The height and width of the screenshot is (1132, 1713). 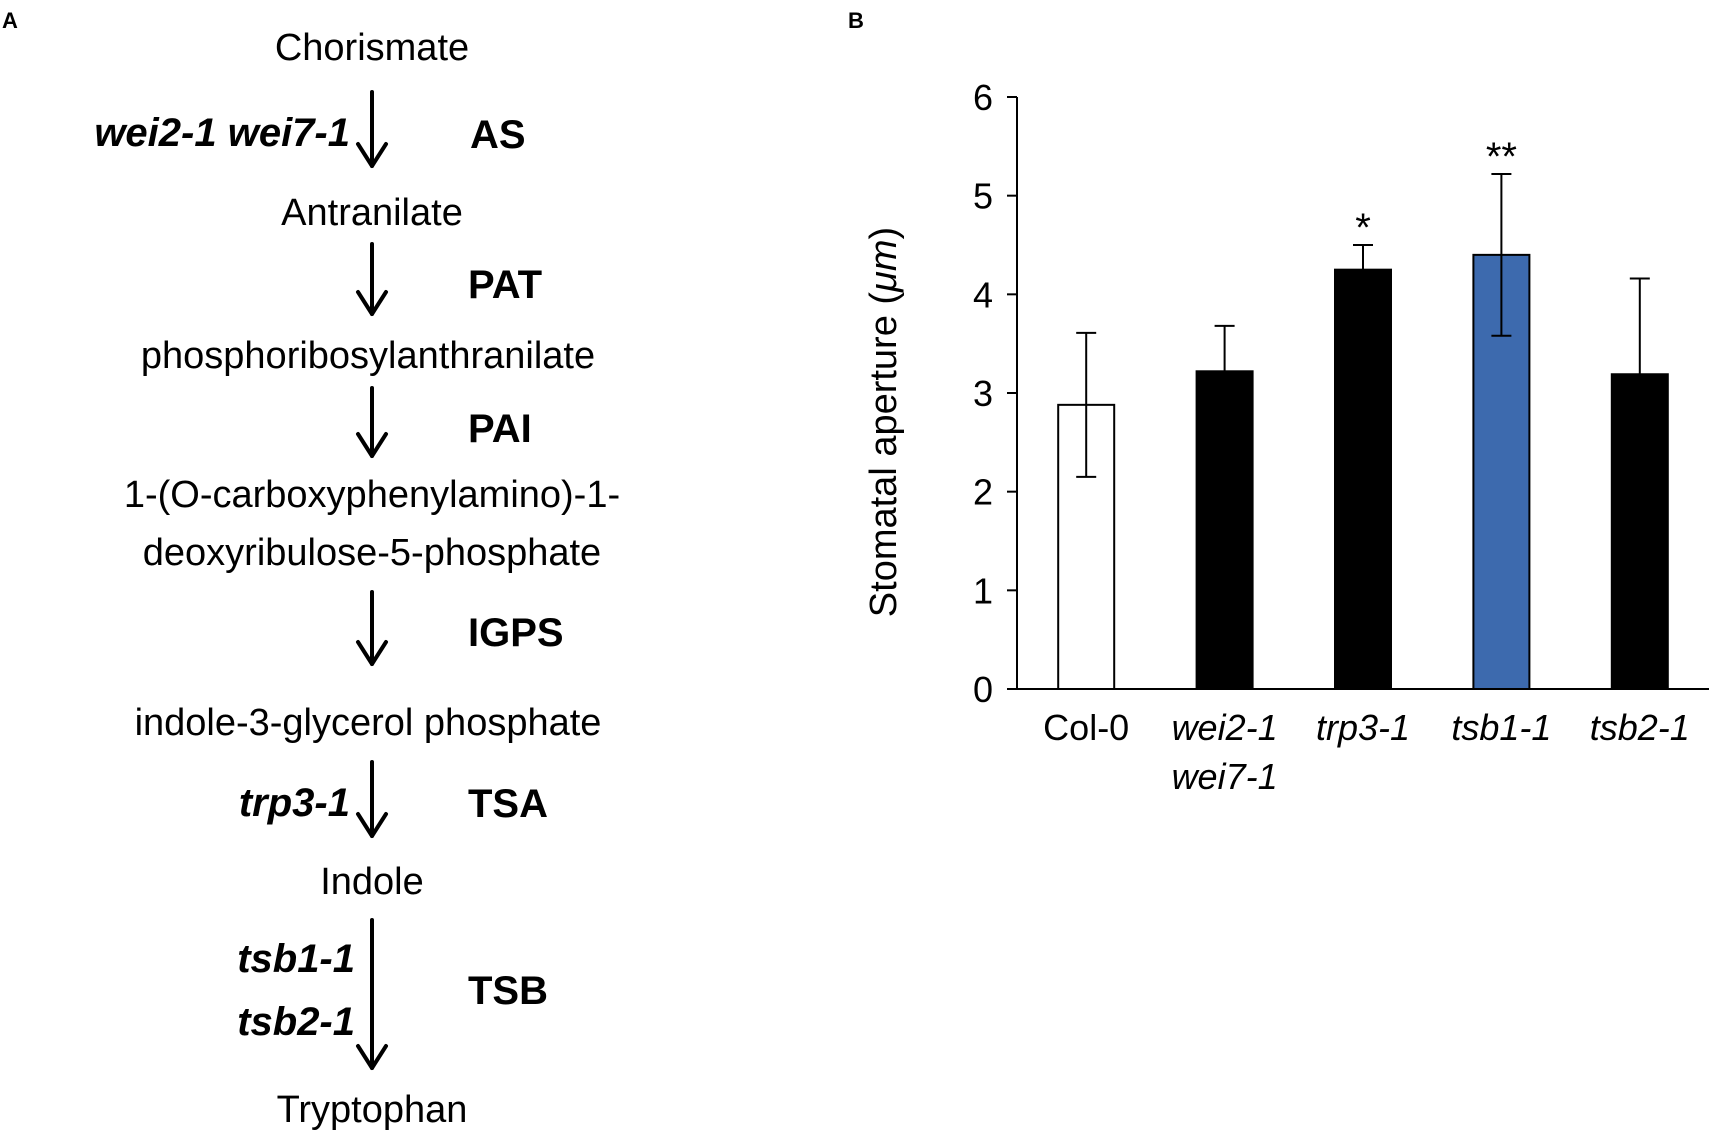 I want to click on y-tick-label: 0, so click(x=983, y=689).